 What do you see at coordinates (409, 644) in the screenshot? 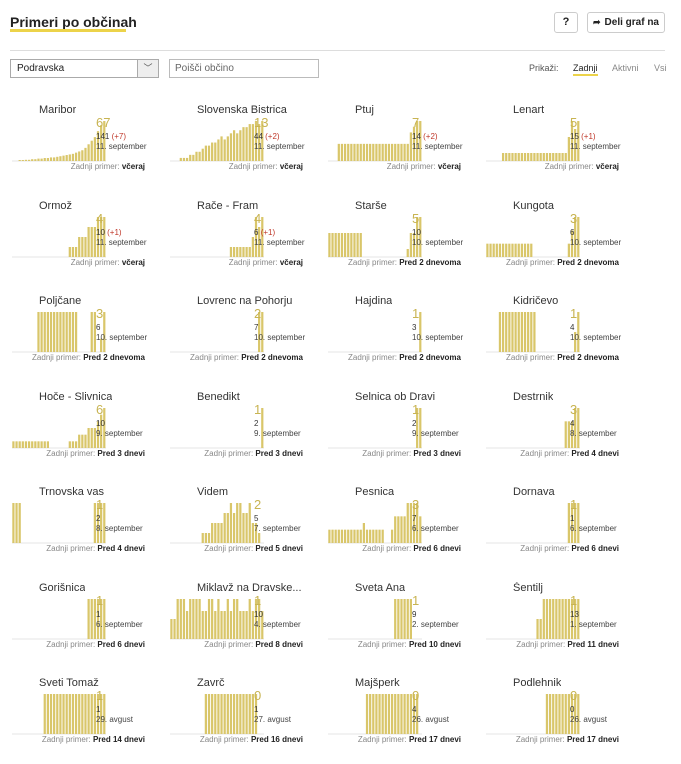
I see `last-case: Zadnji primer: Pred 10 dnevi` at bounding box center [409, 644].